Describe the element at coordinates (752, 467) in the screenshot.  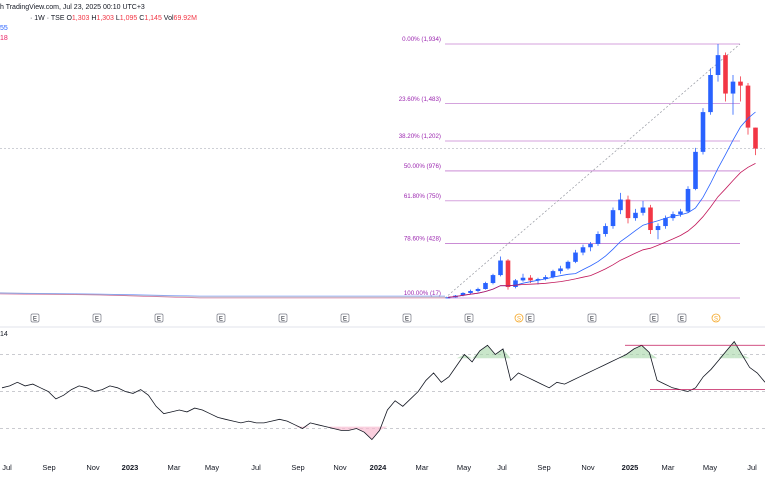
I see `x-axis-label-18: Jul` at that location.